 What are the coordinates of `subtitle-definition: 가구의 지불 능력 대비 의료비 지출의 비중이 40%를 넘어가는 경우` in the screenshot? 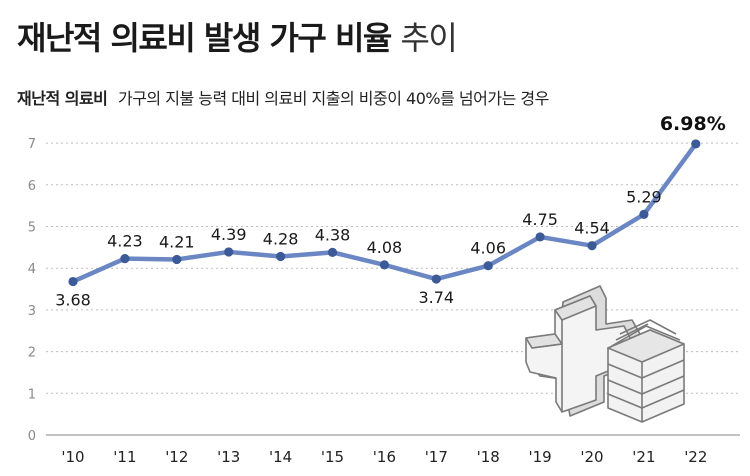 It's located at (333, 98).